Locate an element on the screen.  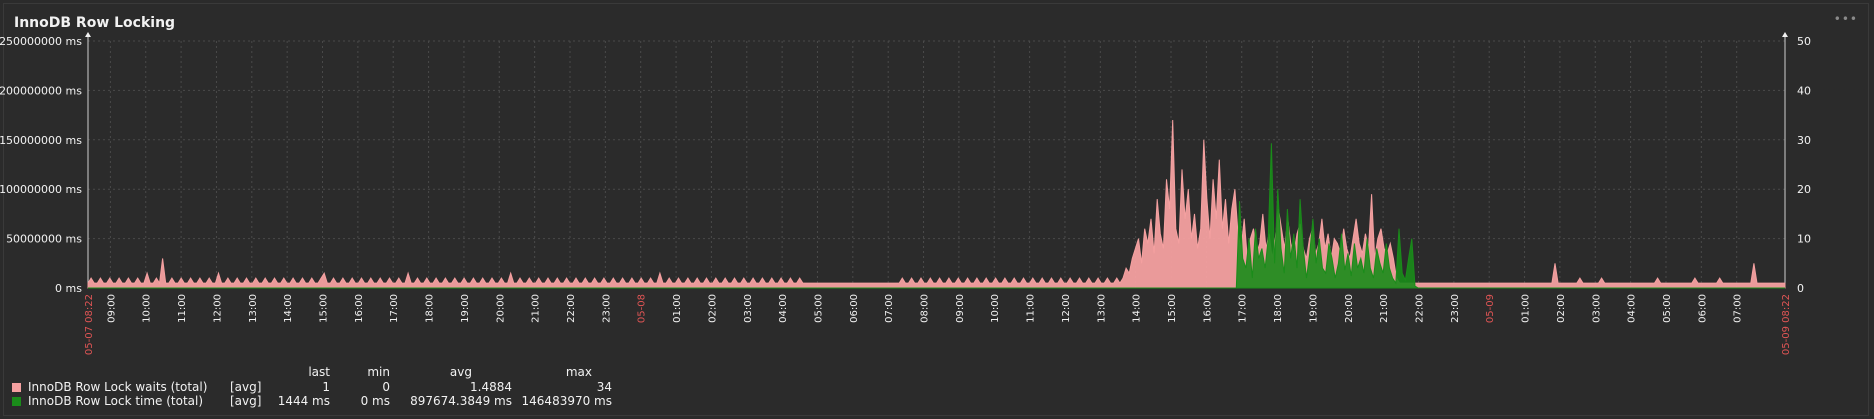
right-axis-tick-label: 30 is located at coordinates (1804, 140).